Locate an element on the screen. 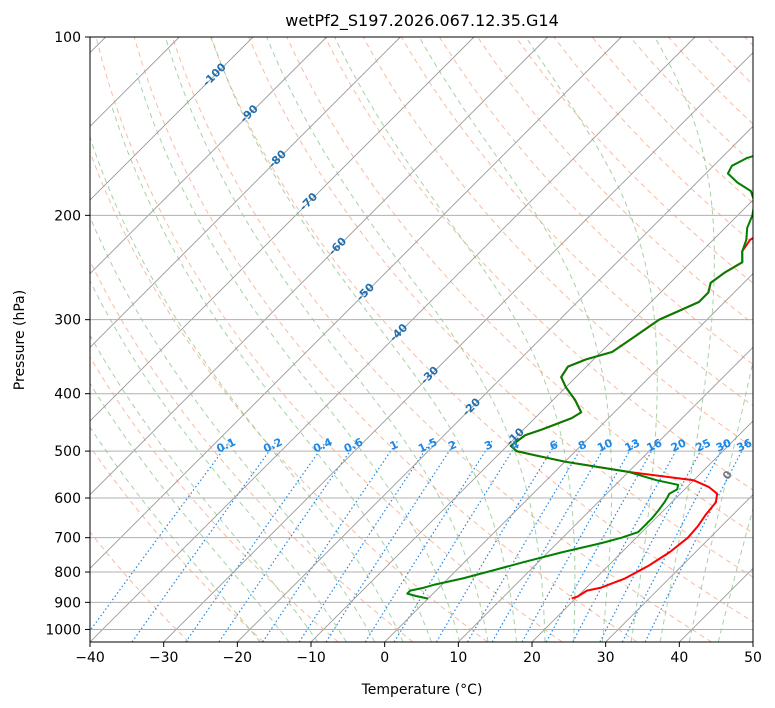  y-axis-label: Pressure (hPa) is located at coordinates (20, 340).